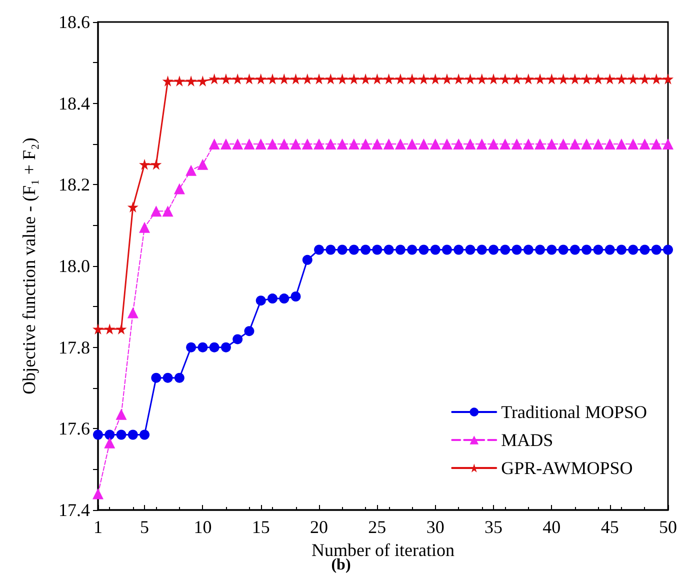 This screenshot has height=577, width=682. What do you see at coordinates (74, 510) in the screenshot?
I see `y-tick-label: 17.4` at bounding box center [74, 510].